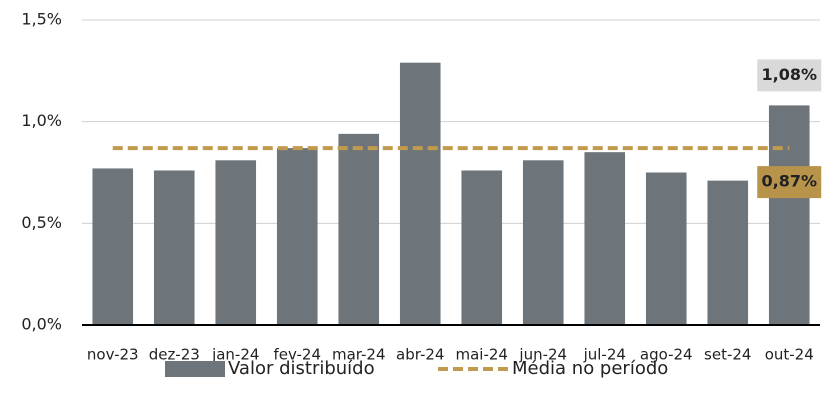 This screenshot has width=825, height=409. What do you see at coordinates (604, 355) in the screenshot?
I see `x-tick-label: jul-24` at bounding box center [604, 355].